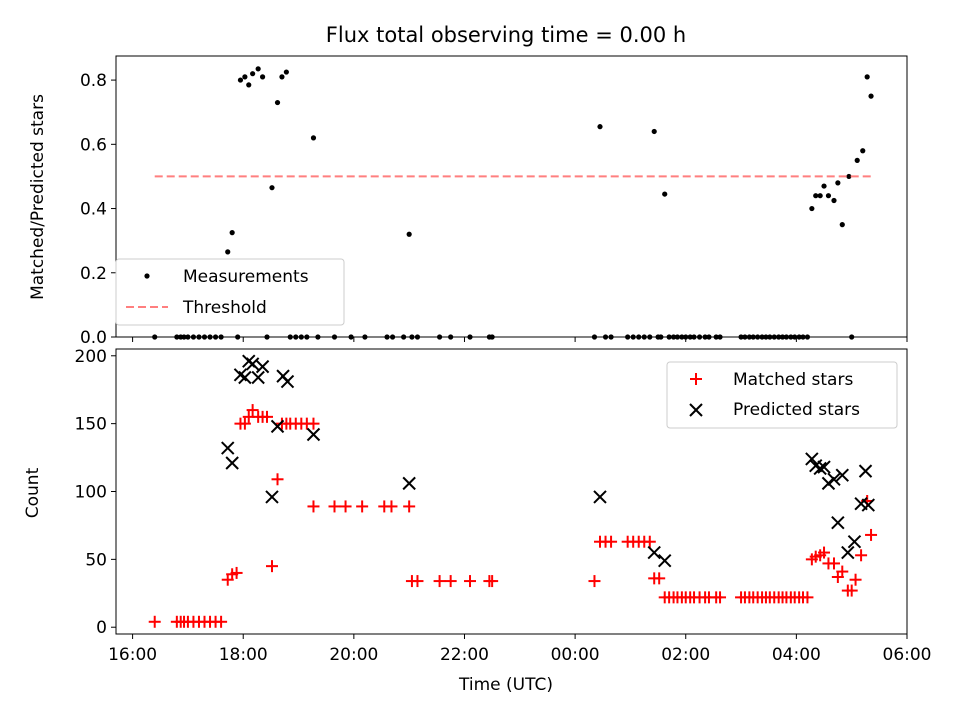 The width and height of the screenshot is (960, 720). What do you see at coordinates (907, 655) in the screenshot?
I see `x-tick-label: 06:00` at bounding box center [907, 655].